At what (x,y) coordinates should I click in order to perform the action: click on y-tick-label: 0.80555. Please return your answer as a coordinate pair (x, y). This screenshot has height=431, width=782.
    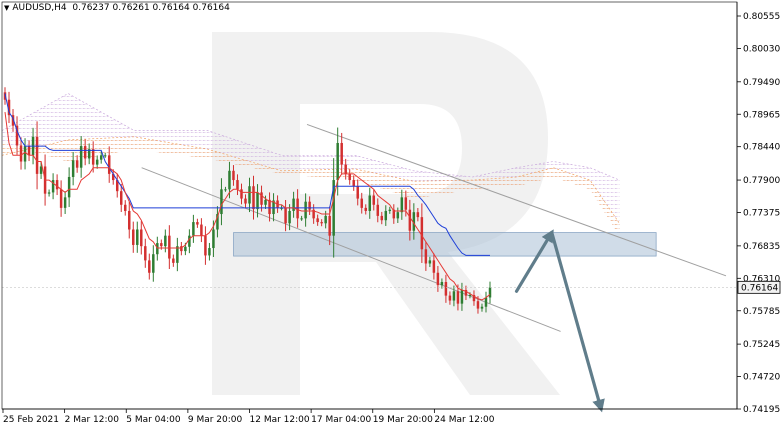
    Looking at the image, I should click on (761, 17).